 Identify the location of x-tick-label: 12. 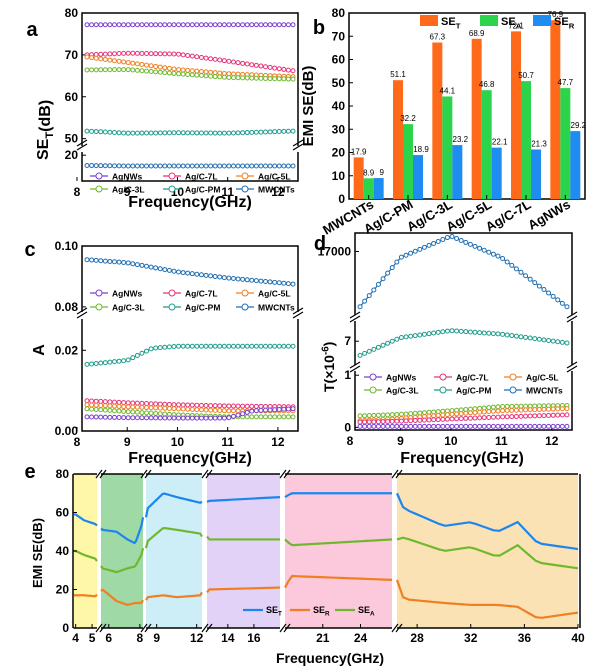
(197, 638).